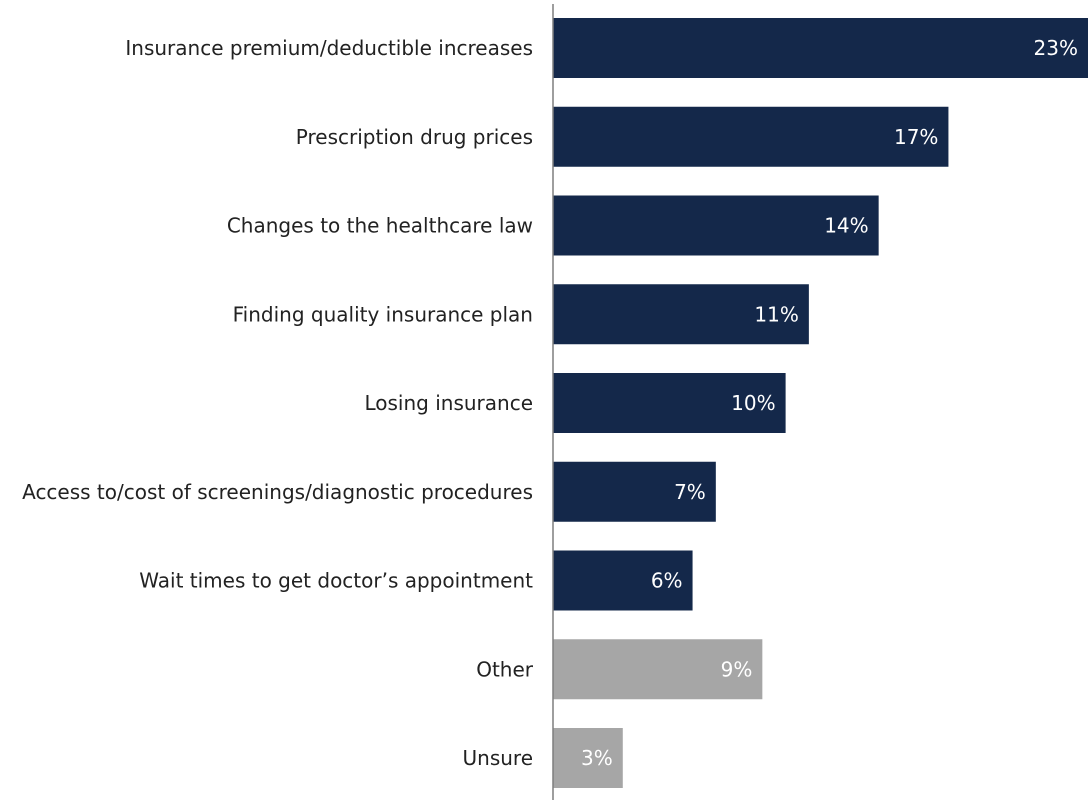  I want to click on data-label: 9%, so click(737, 669).